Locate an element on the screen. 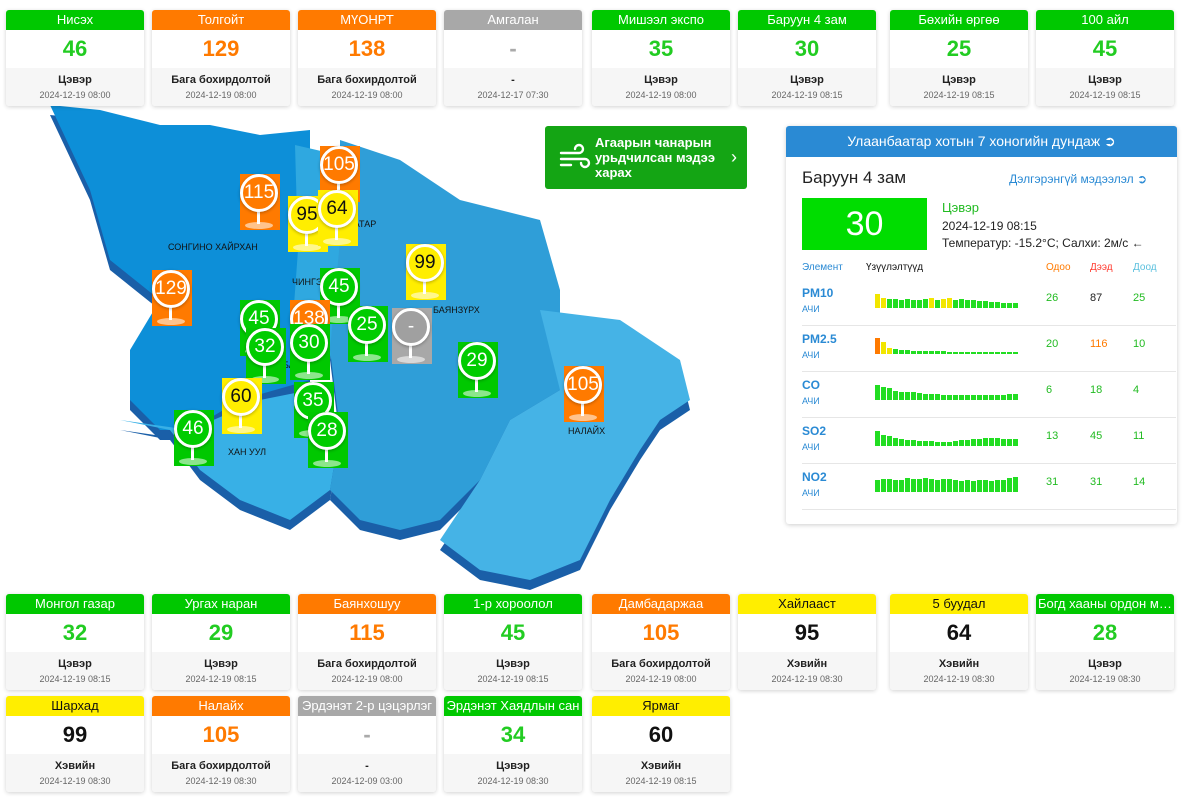 The width and height of the screenshot is (1192, 798). pin-value: 60 is located at coordinates (241, 397).